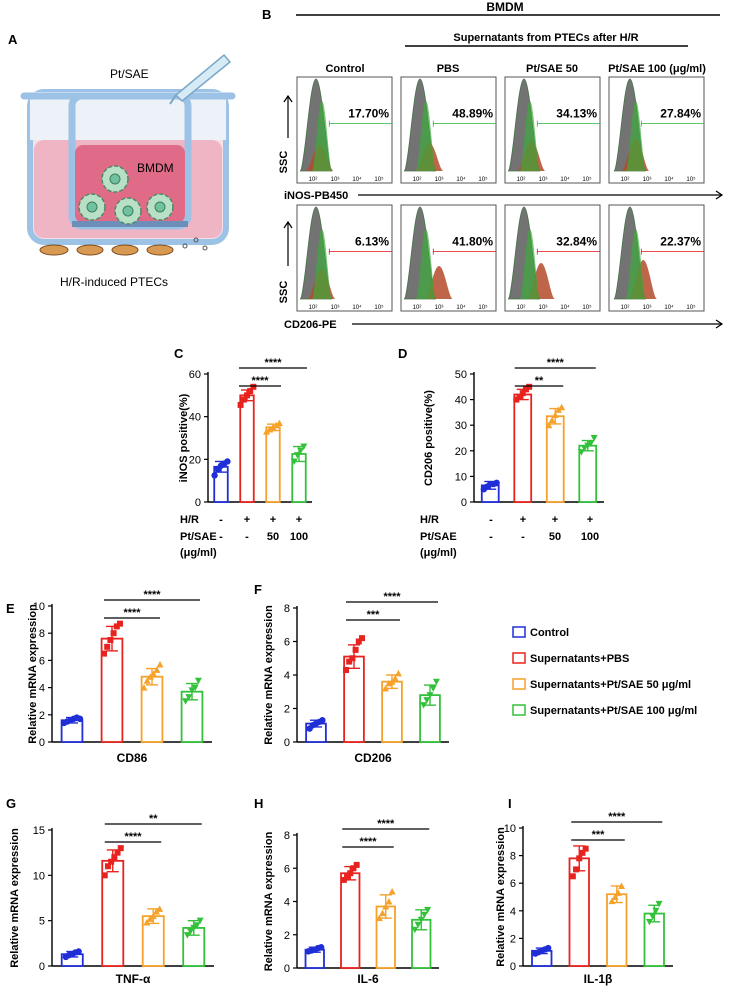  I want to click on flow-axes: SSC iNOS-PB450 SSC CD206-PE, so click(501, 212).